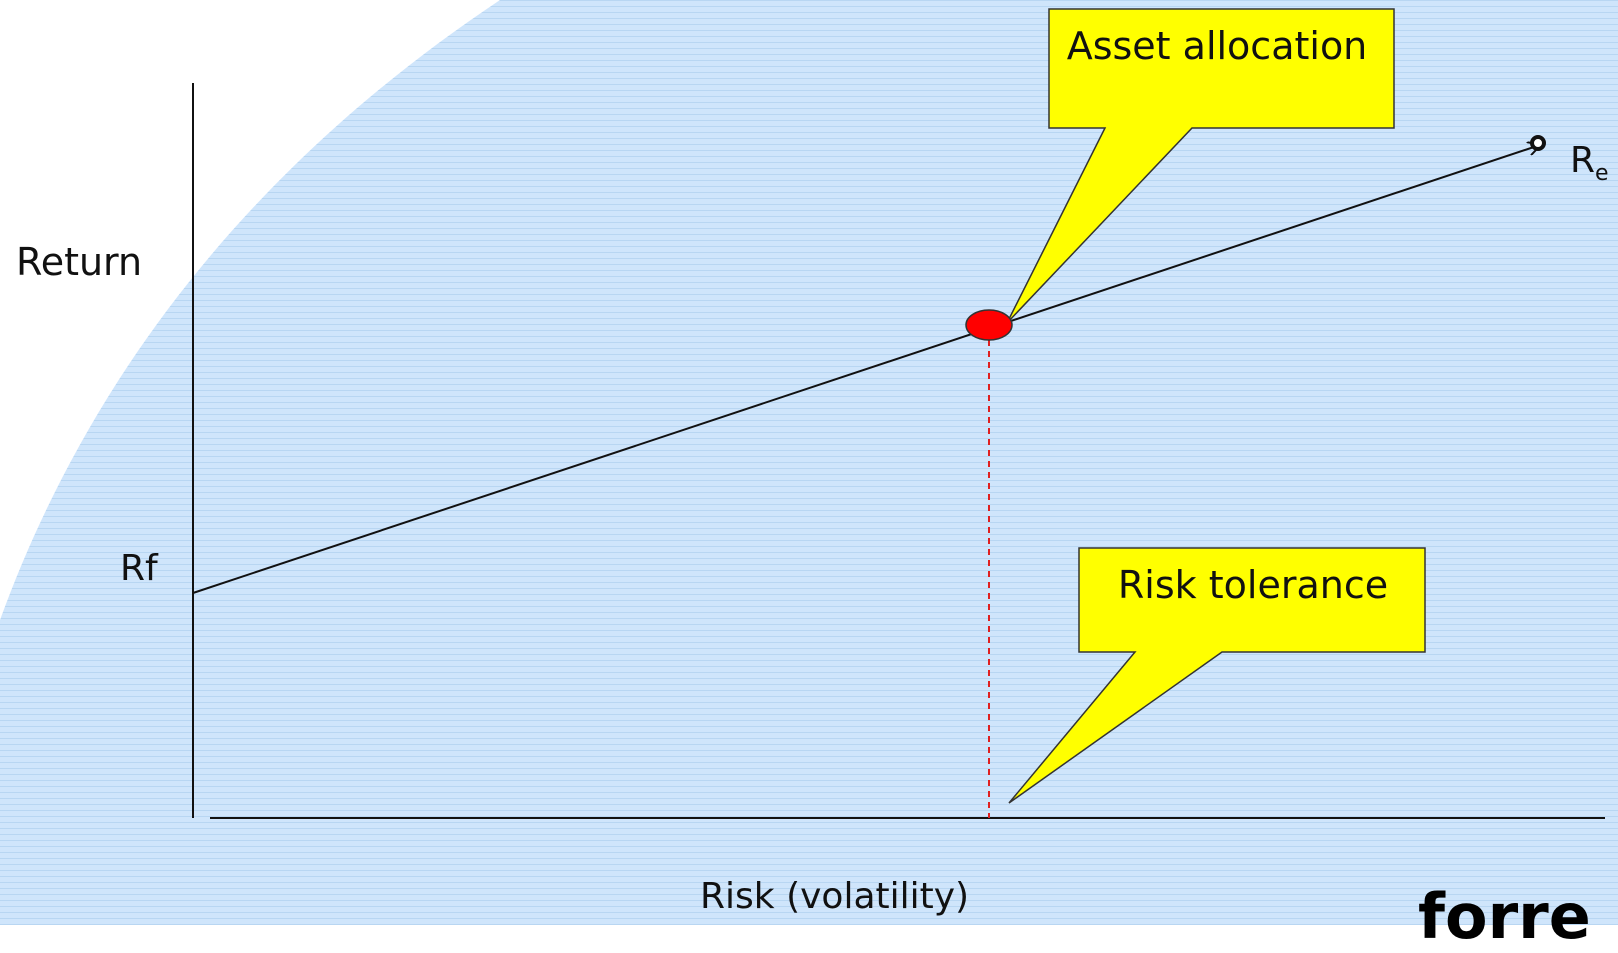 The height and width of the screenshot is (953, 1618). What do you see at coordinates (1538, 143) in the screenshot?
I see `re-endpoint-marker` at bounding box center [1538, 143].